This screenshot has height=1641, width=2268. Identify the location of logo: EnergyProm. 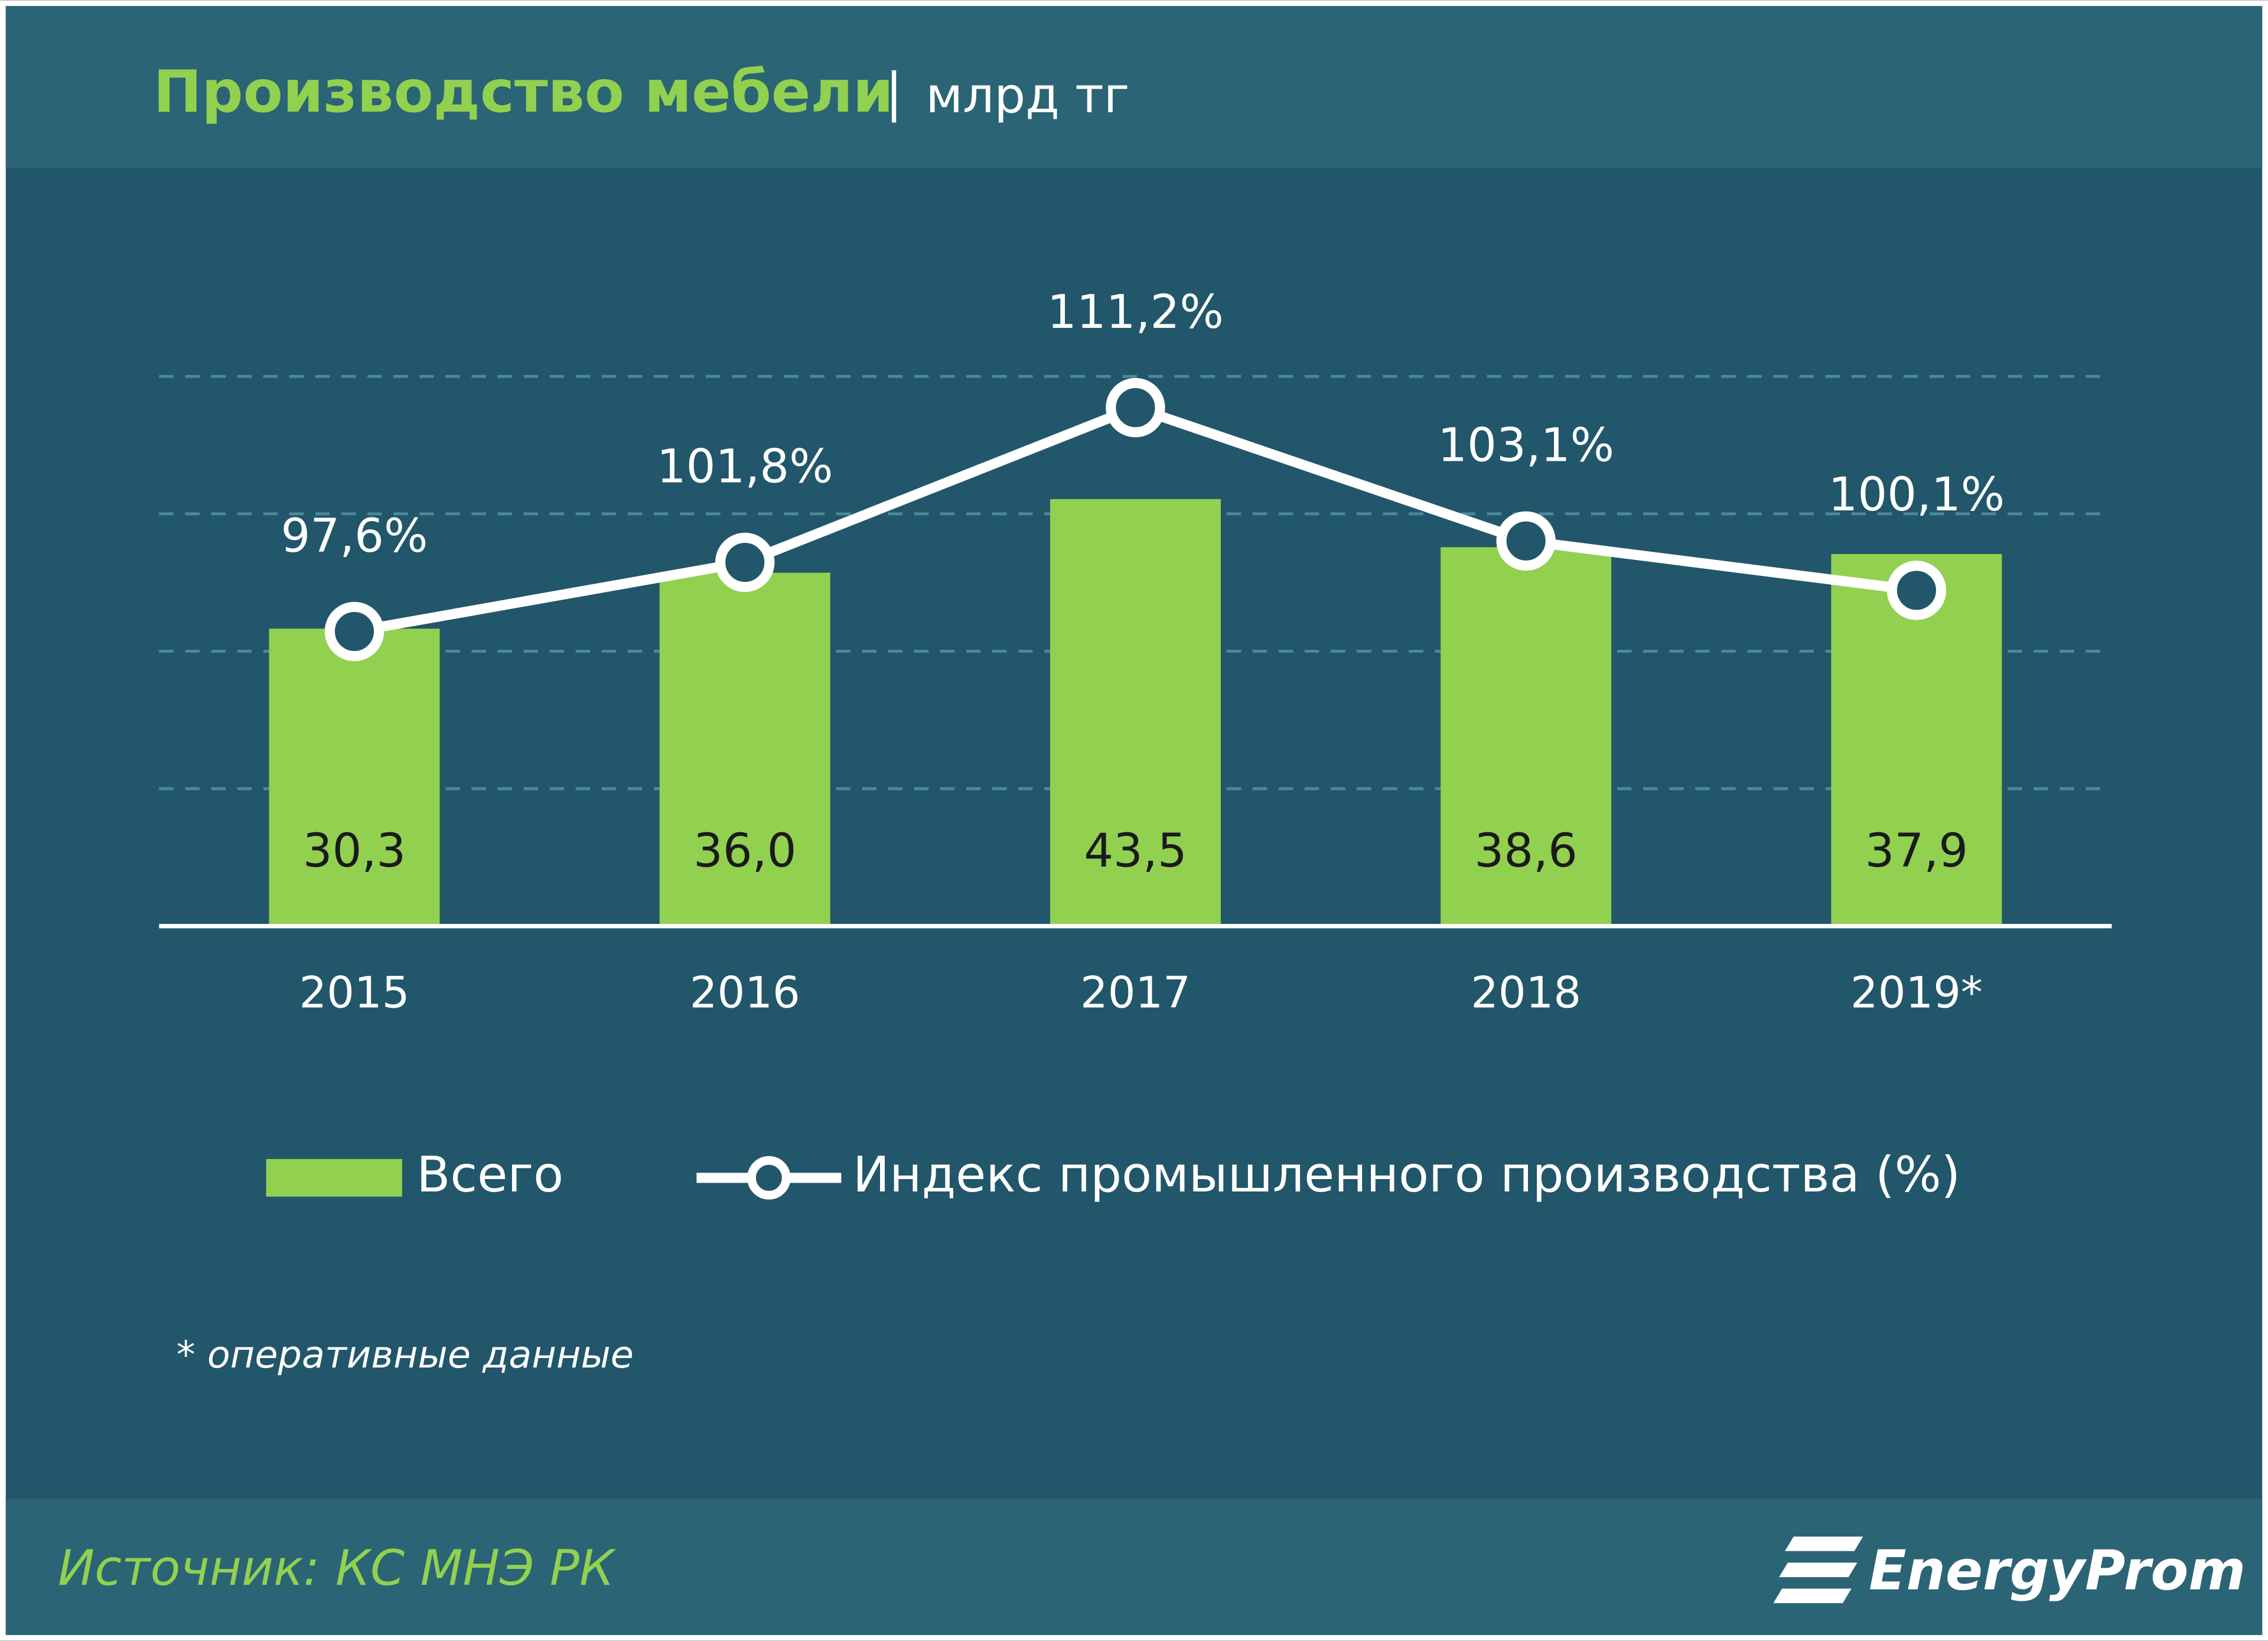
(2057, 1570).